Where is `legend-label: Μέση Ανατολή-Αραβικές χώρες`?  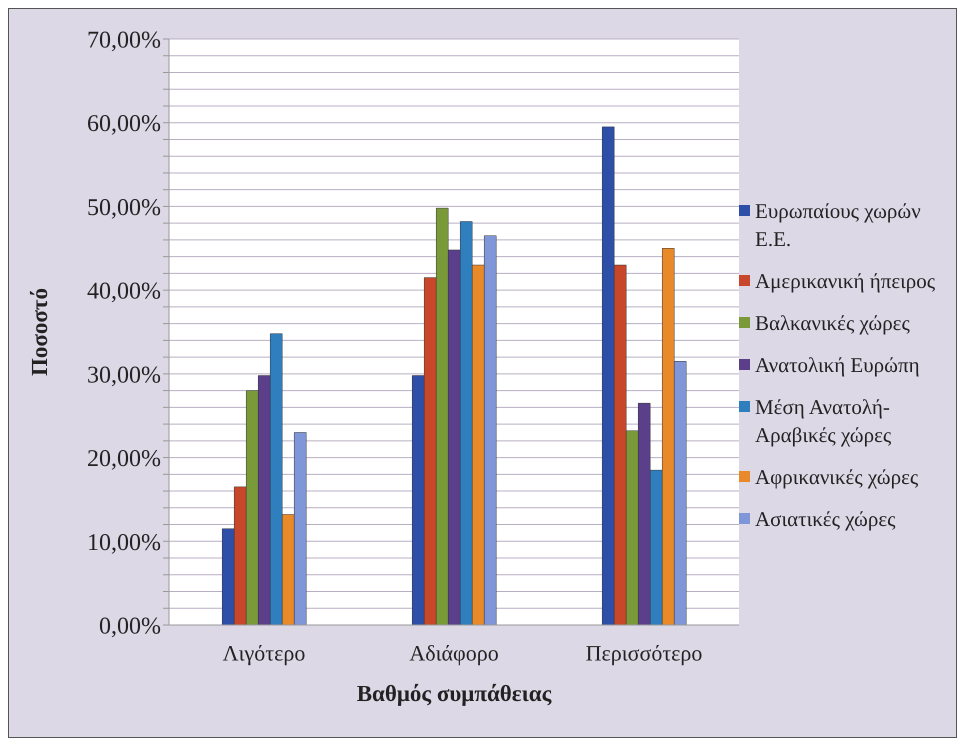 legend-label: Μέση Ανατολή-Αραβικές χώρες is located at coordinates (823, 421).